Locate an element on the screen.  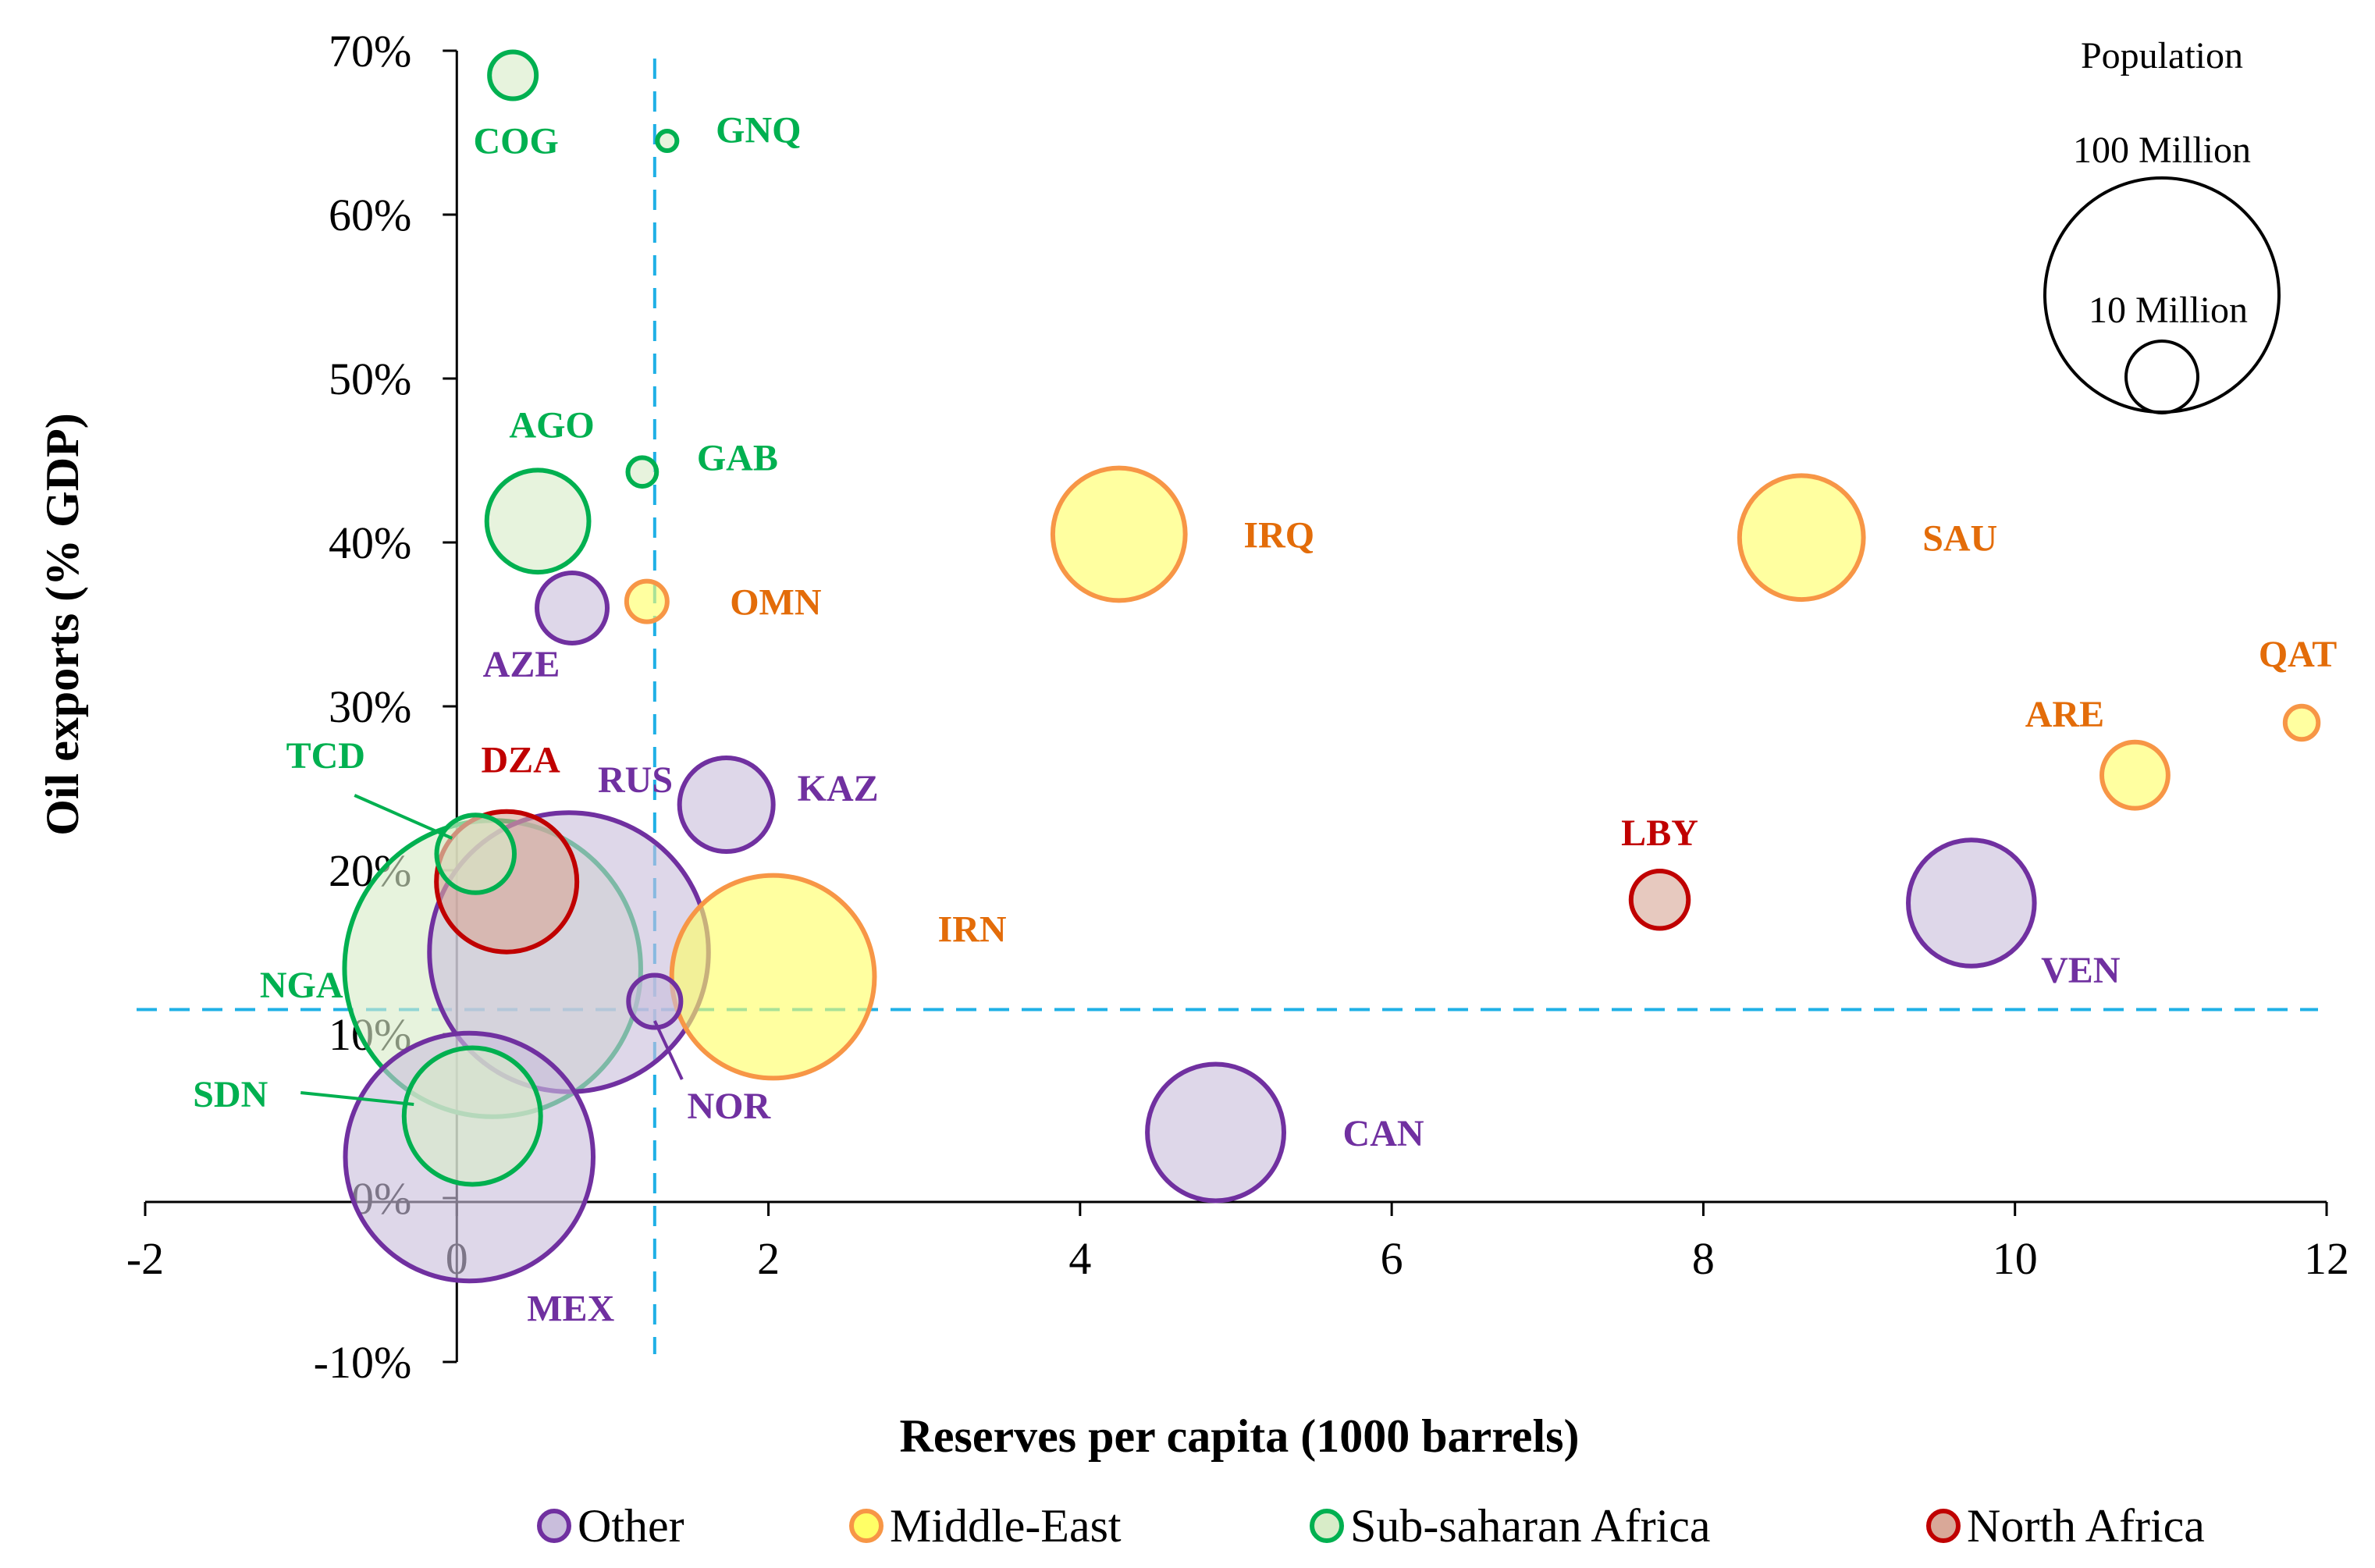
legend-marker-sub-saharan-africa is located at coordinates (1327, 1526).